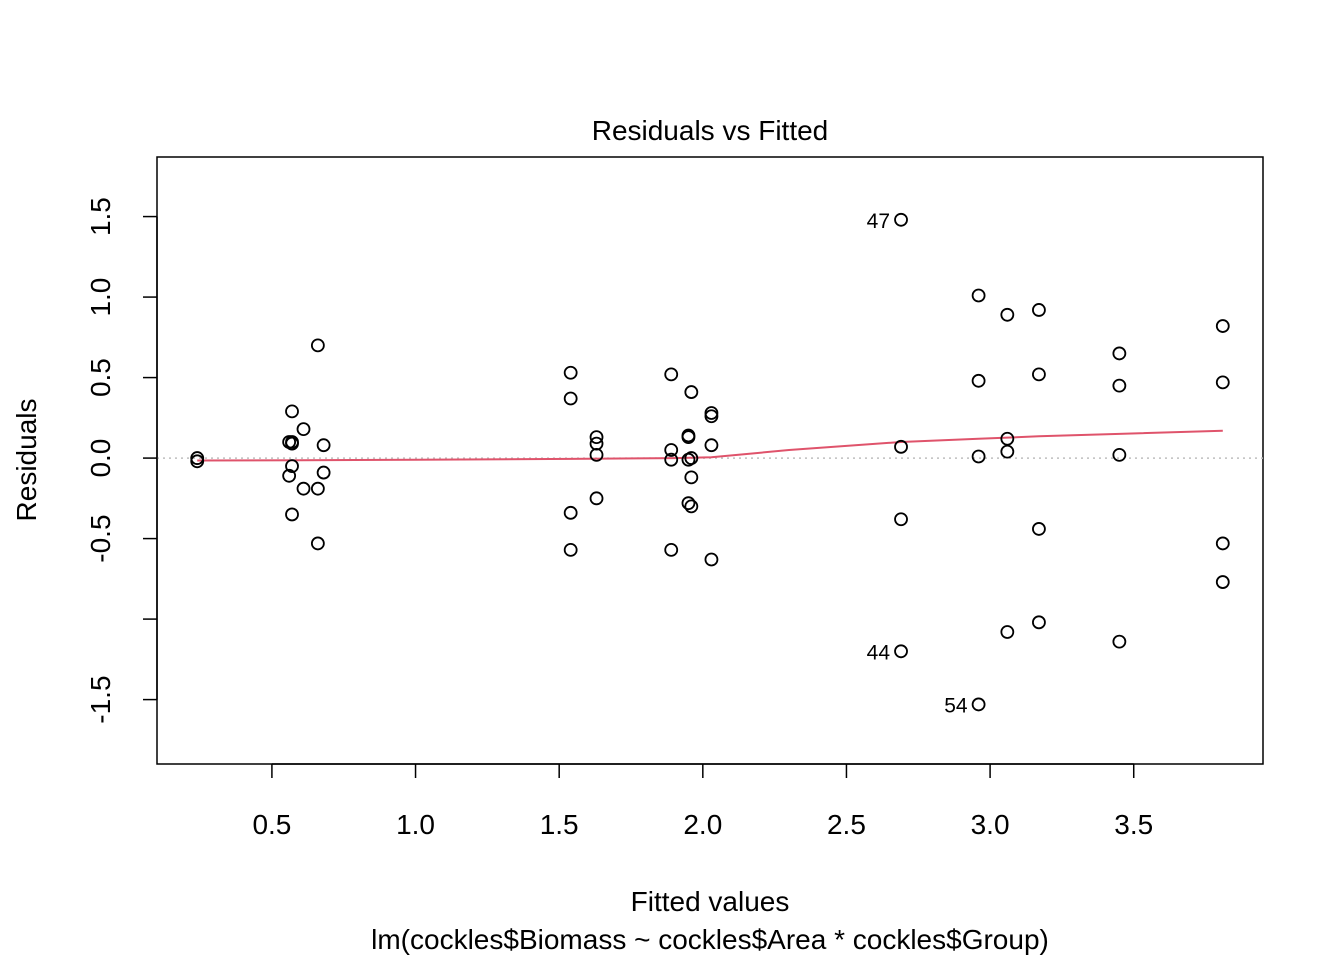 The width and height of the screenshot is (1344, 960). What do you see at coordinates (846, 824) in the screenshot?
I see `x-tick-label: 2.5` at bounding box center [846, 824].